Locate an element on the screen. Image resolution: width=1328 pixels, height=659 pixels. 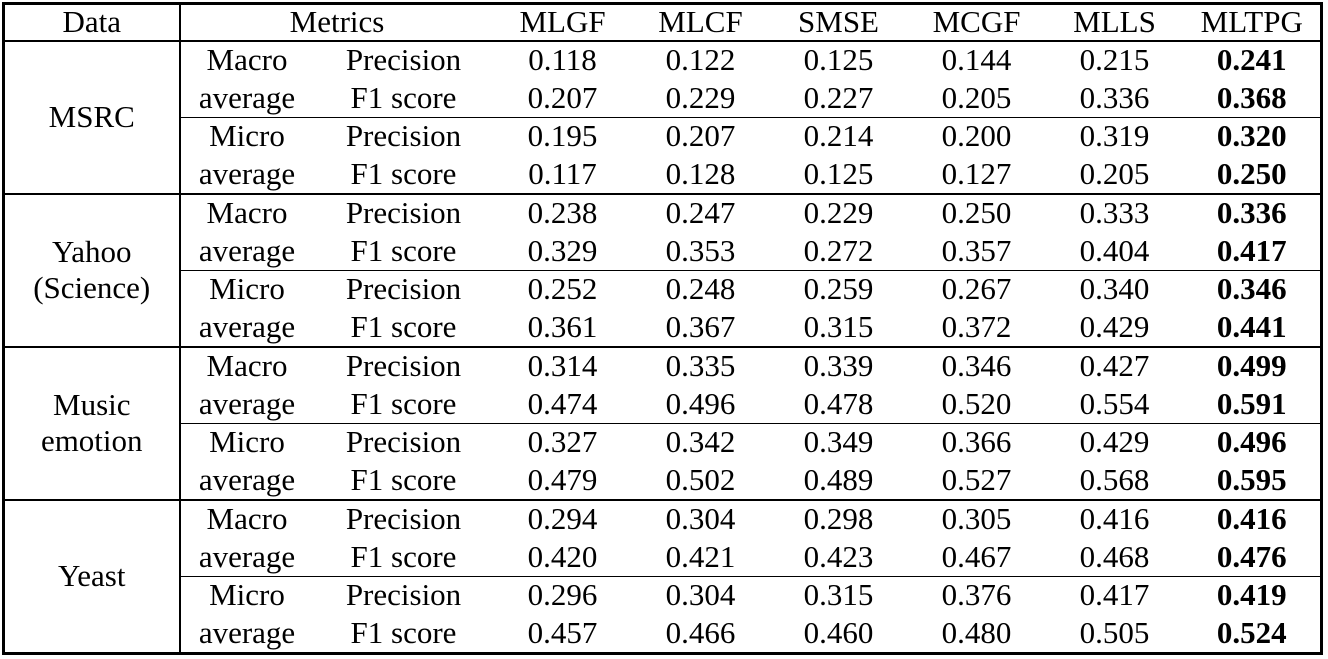
value-cell: 0.314 is located at coordinates (562, 365).